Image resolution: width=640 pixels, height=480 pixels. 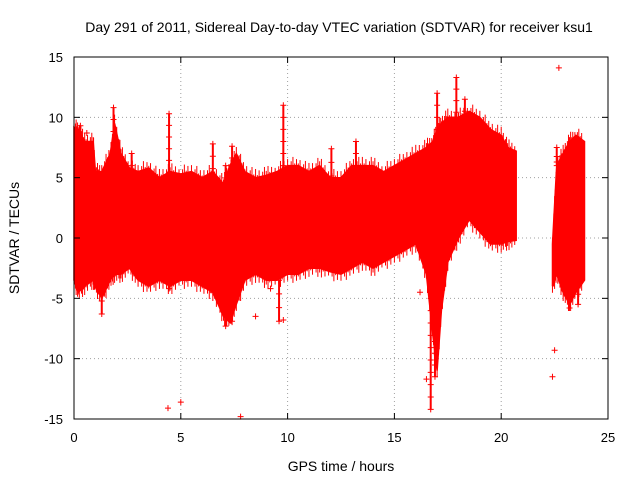 What do you see at coordinates (59, 238) in the screenshot?
I see `y-tick-label: 0` at bounding box center [59, 238].